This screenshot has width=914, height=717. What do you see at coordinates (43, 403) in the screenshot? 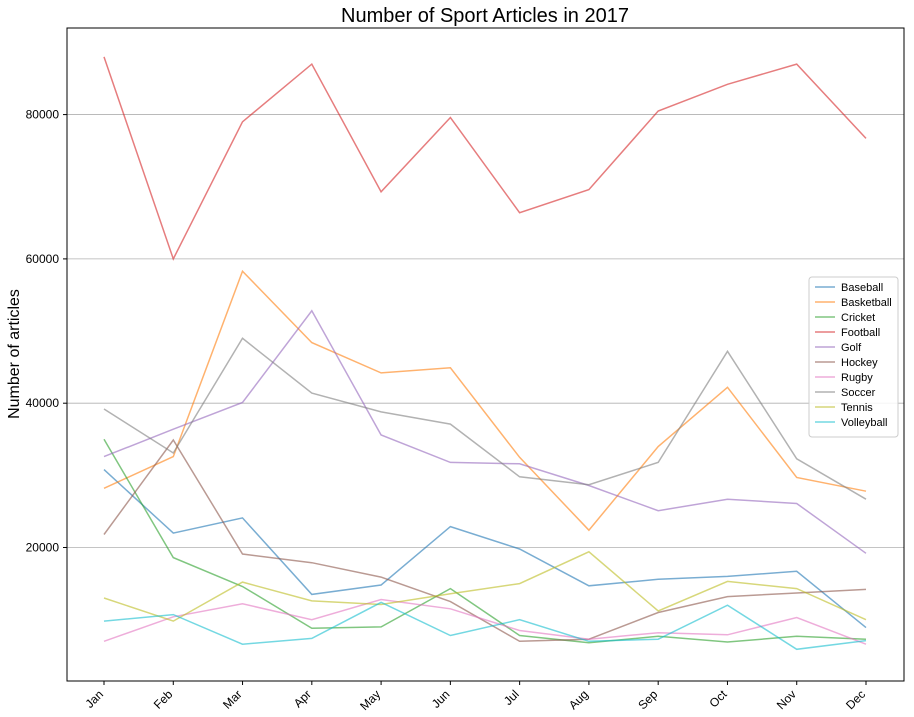
I see `y-tick-label: 40000` at bounding box center [43, 403].